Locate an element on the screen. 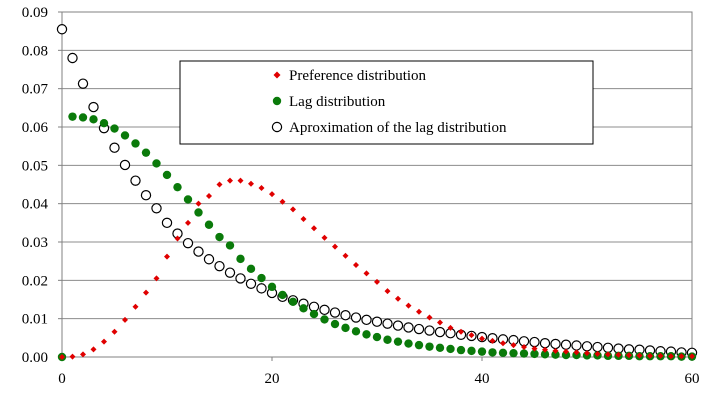 This screenshot has height=399, width=702. legend-marker-lag is located at coordinates (277, 101).